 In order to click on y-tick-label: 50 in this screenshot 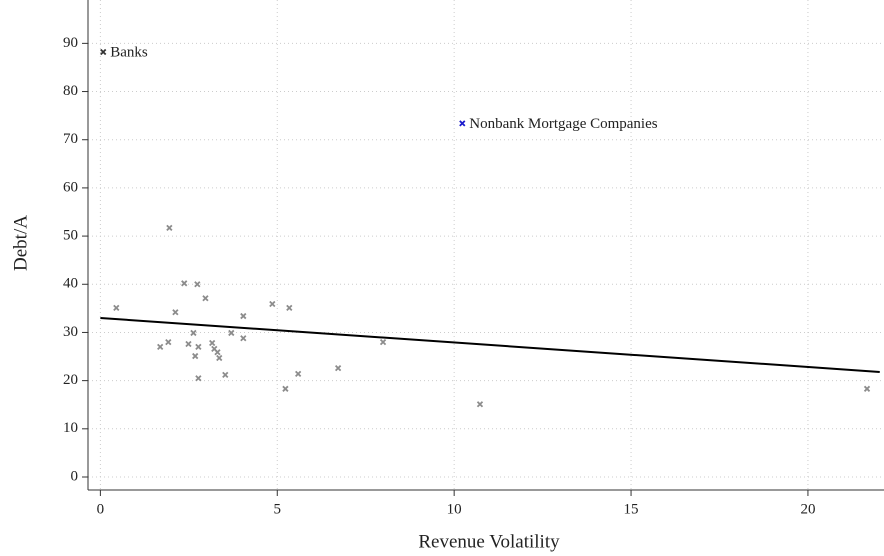, I will do `click(70, 236)`.